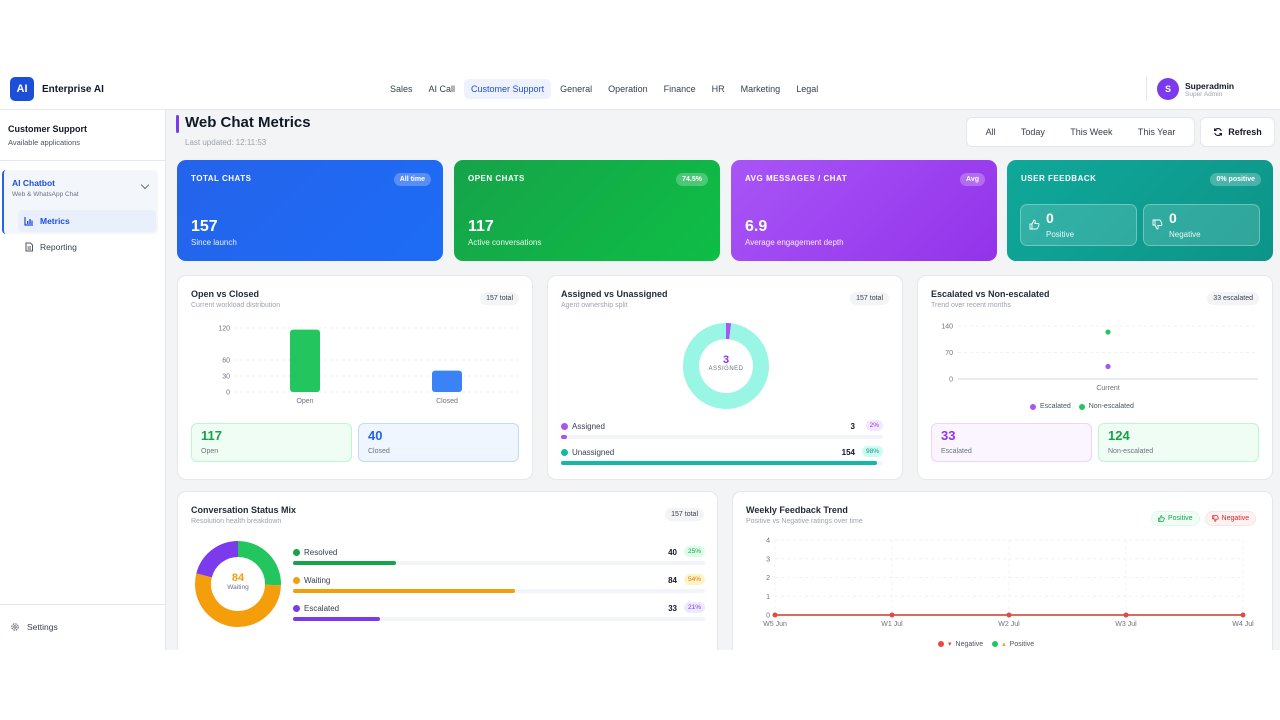 Image resolution: width=1280 pixels, height=720 pixels. Describe the element at coordinates (442, 89) in the screenshot. I see `nav-ai-call: AI Call` at that location.